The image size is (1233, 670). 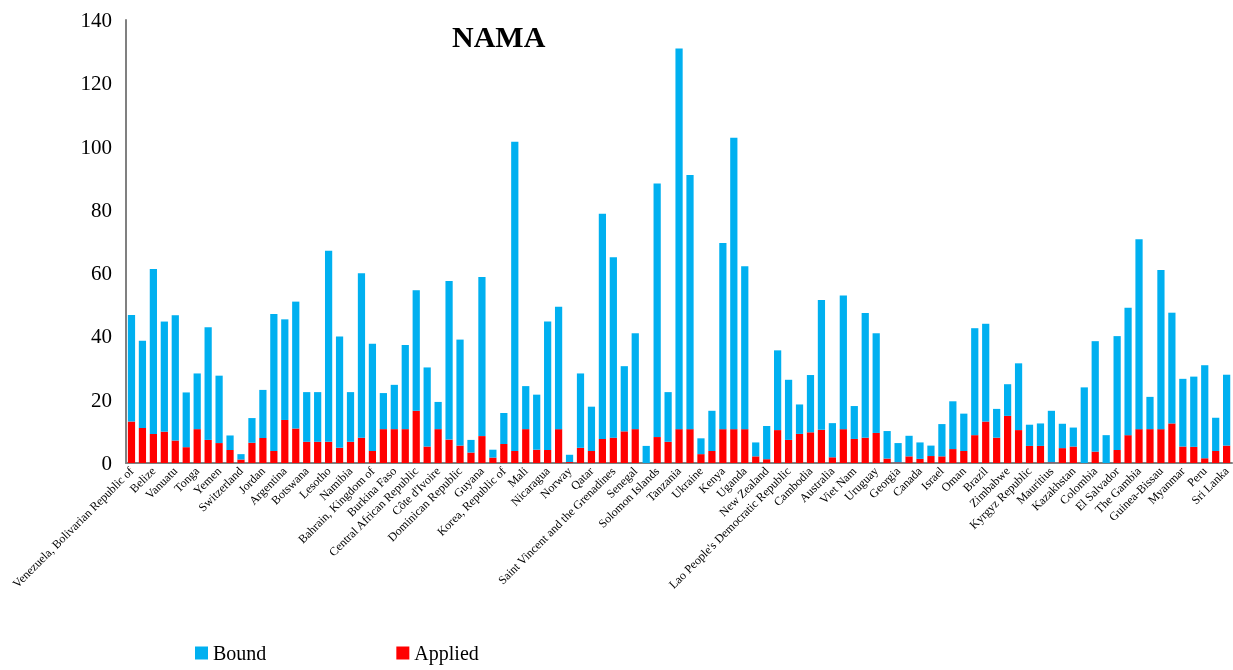 I want to click on legend-label: Bound, so click(x=240, y=653).